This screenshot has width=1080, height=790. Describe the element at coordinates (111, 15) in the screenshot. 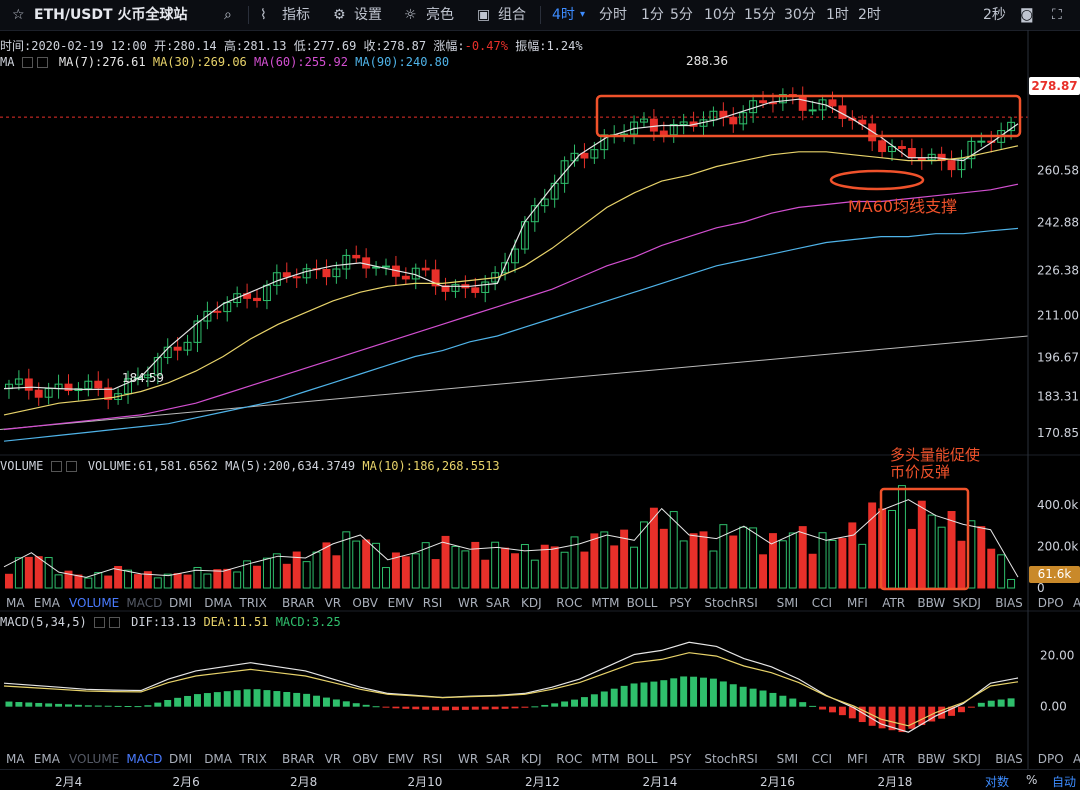

I see `pair-title: ETH/USDT 火币全球站` at that location.